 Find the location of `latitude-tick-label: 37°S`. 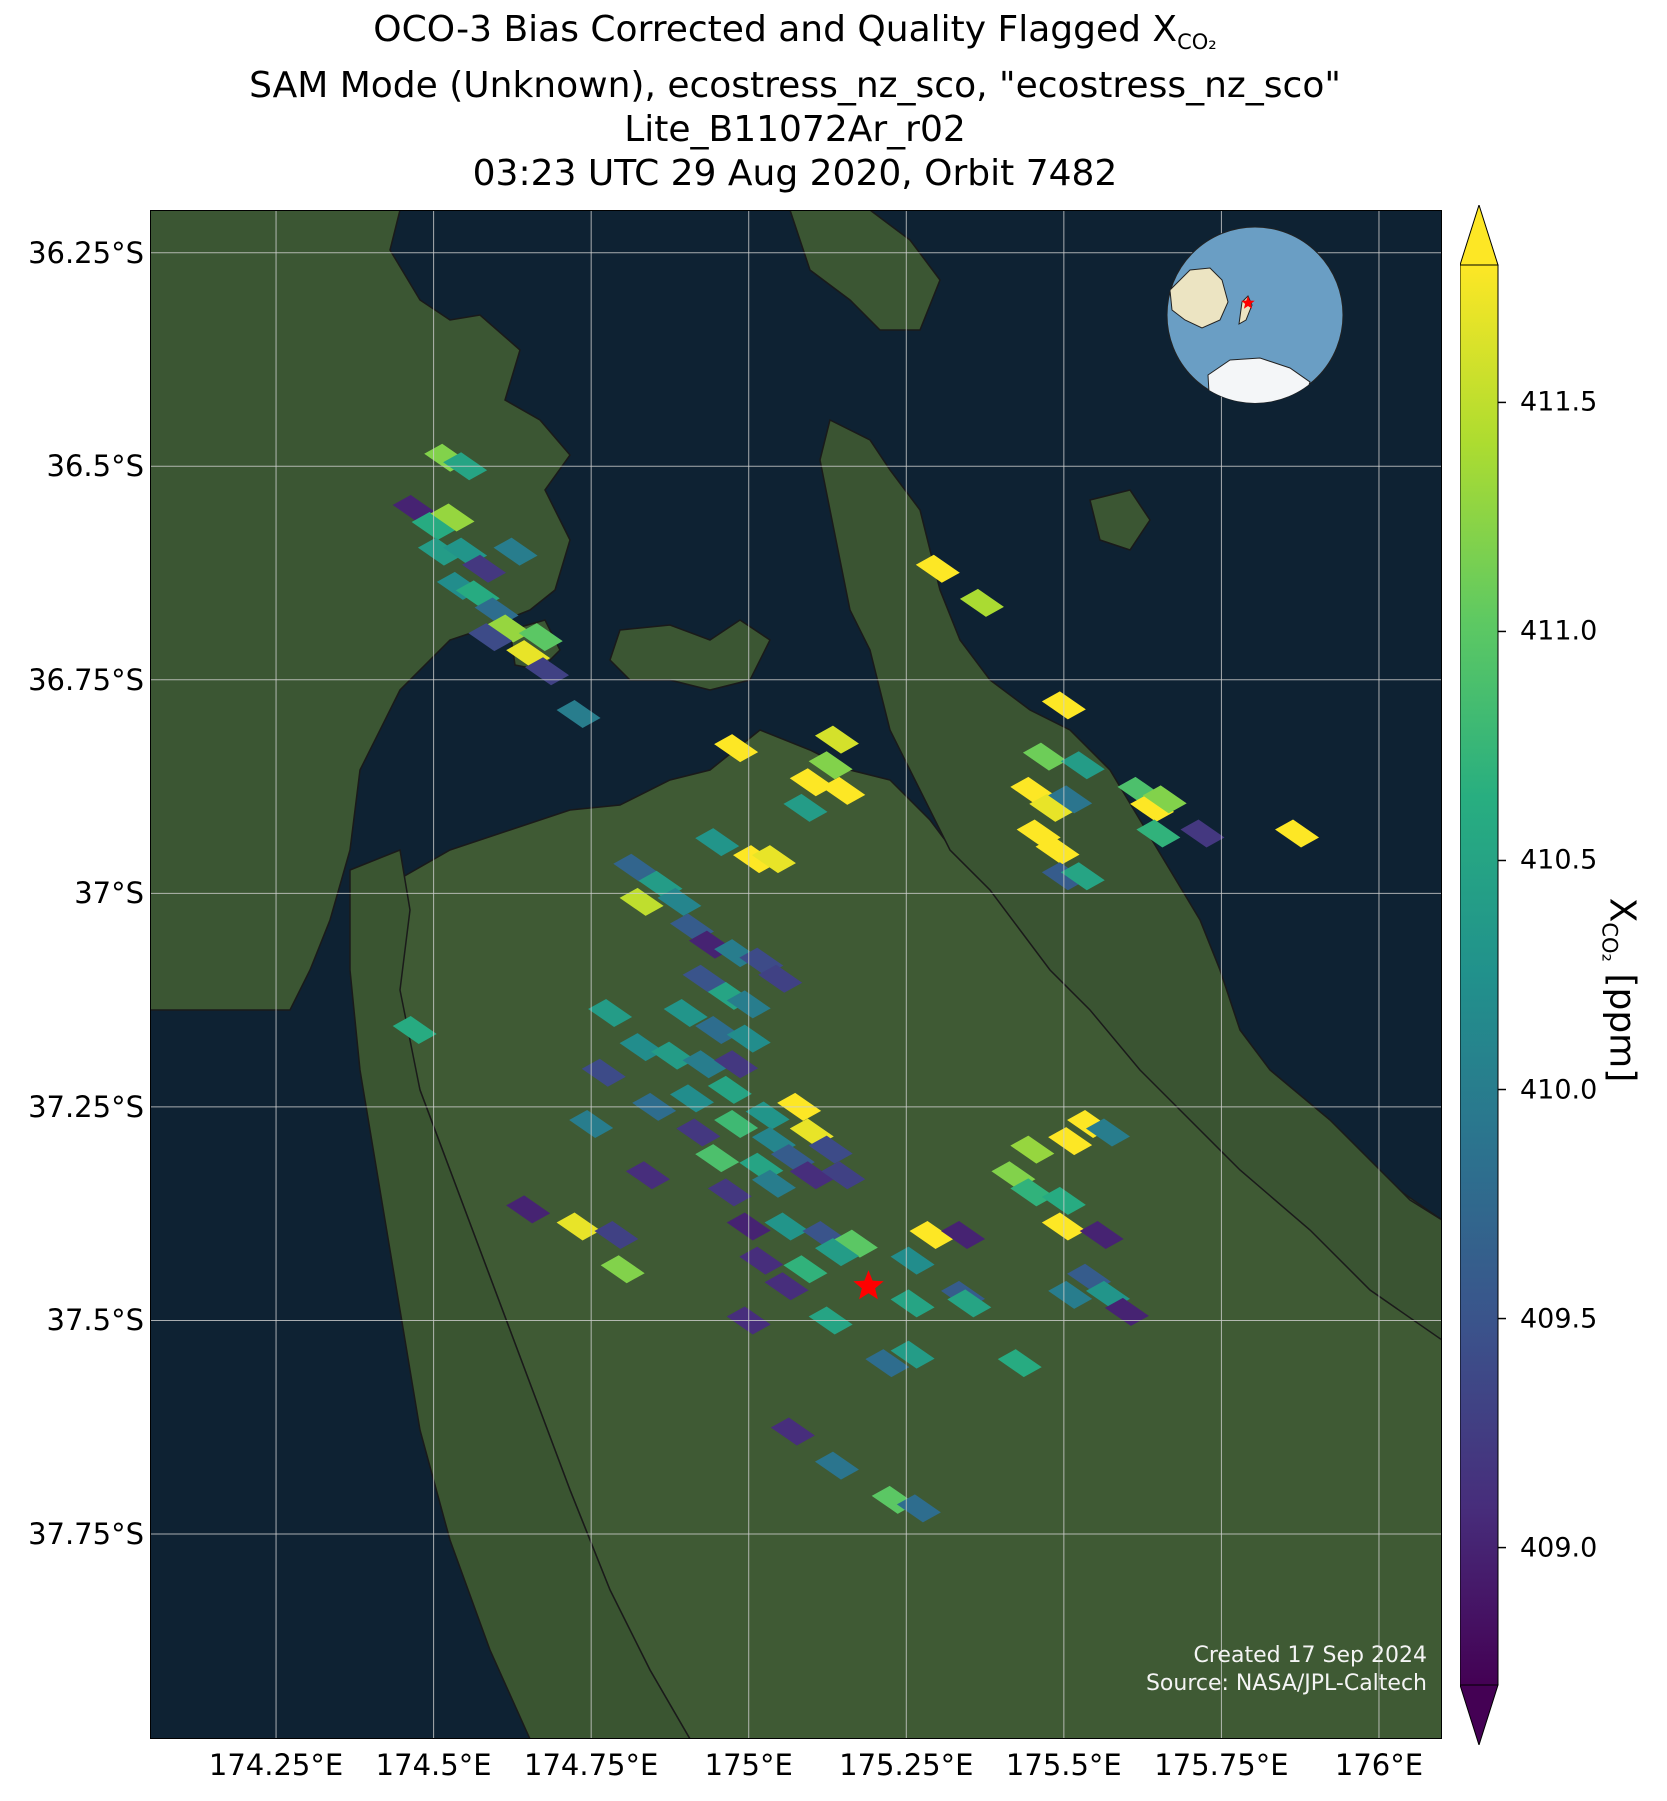

latitude-tick-label: 37°S is located at coordinates (109, 893).